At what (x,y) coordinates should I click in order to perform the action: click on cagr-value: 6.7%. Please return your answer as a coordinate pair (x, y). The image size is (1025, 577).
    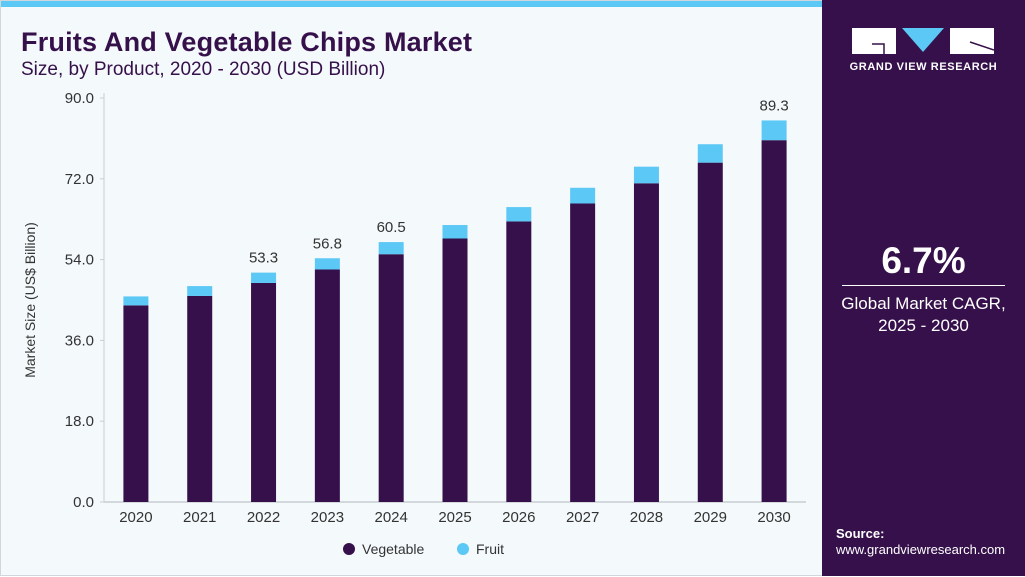
    Looking at the image, I should click on (923, 260).